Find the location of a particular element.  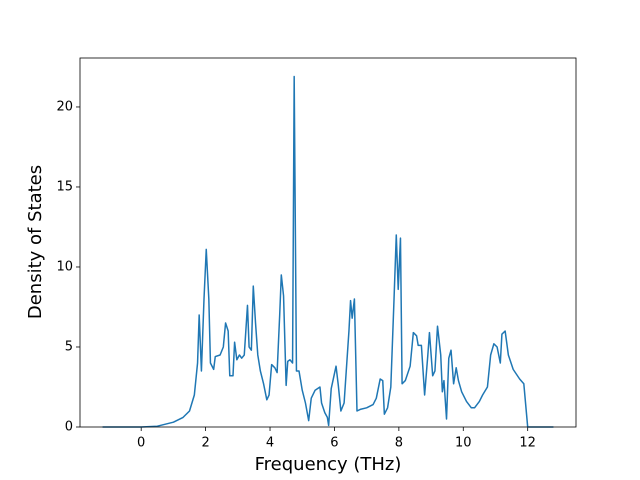

y-axis-label: Density of States is located at coordinates (35, 242).